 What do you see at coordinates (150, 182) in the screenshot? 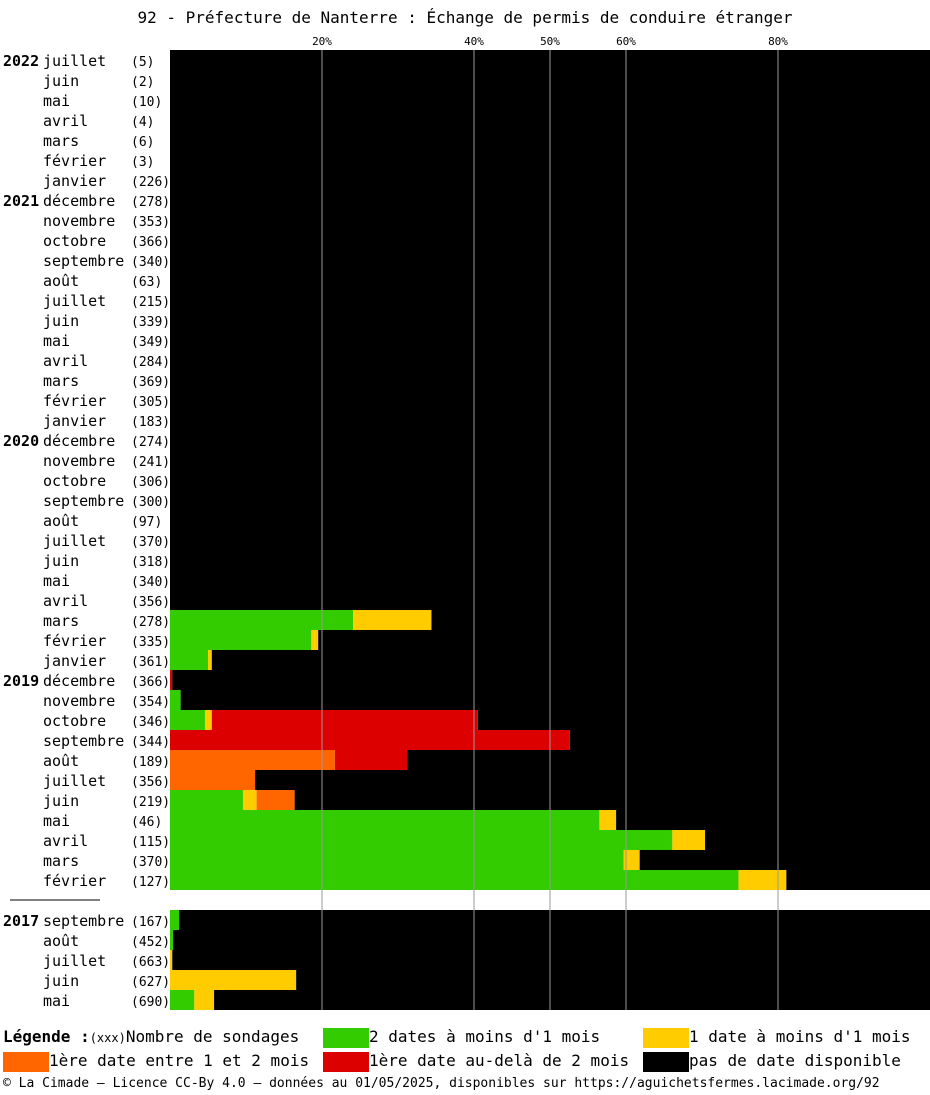
I see `count-label: (226)` at bounding box center [150, 182].